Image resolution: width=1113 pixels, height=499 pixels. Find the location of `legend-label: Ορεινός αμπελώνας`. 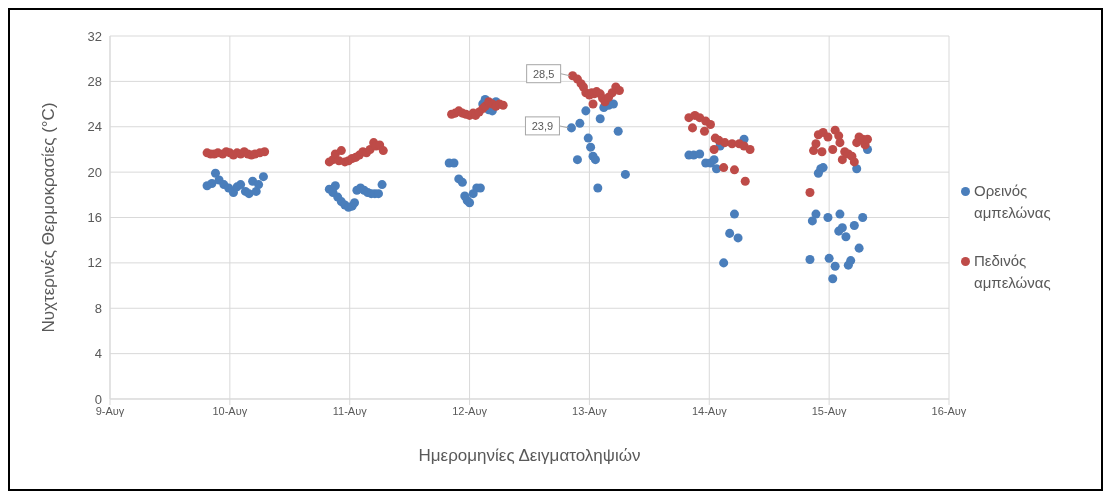

legend-label: Ορεινός αμπελώνας is located at coordinates (1013, 201).